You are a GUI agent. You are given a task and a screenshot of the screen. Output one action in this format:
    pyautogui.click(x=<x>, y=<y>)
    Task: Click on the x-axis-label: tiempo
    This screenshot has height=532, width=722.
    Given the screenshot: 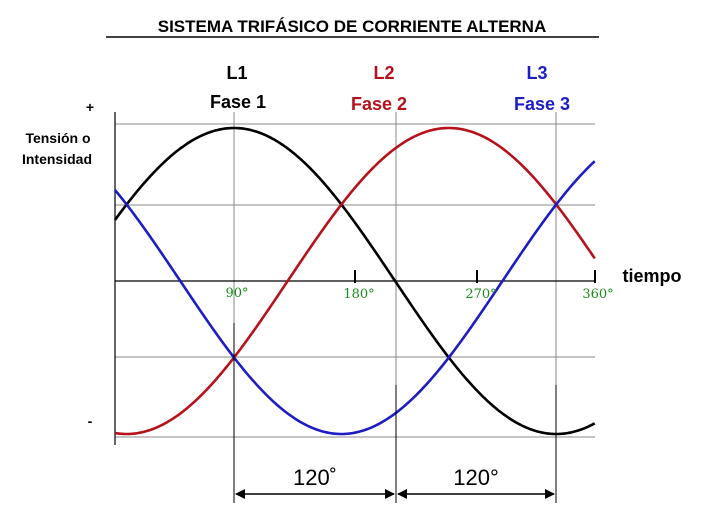 What is the action you would take?
    pyautogui.click(x=651, y=276)
    